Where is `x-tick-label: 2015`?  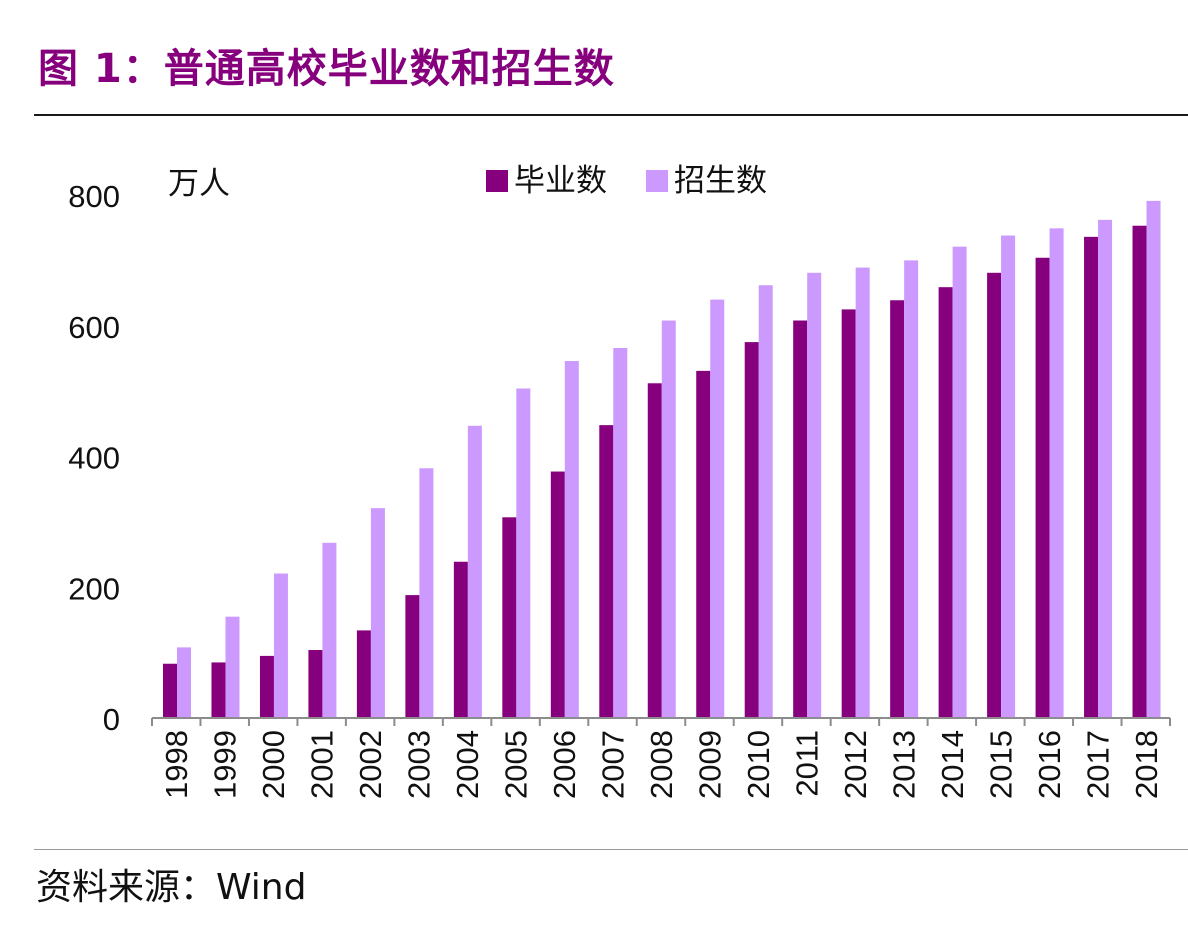 x-tick-label: 2015 is located at coordinates (1000, 764).